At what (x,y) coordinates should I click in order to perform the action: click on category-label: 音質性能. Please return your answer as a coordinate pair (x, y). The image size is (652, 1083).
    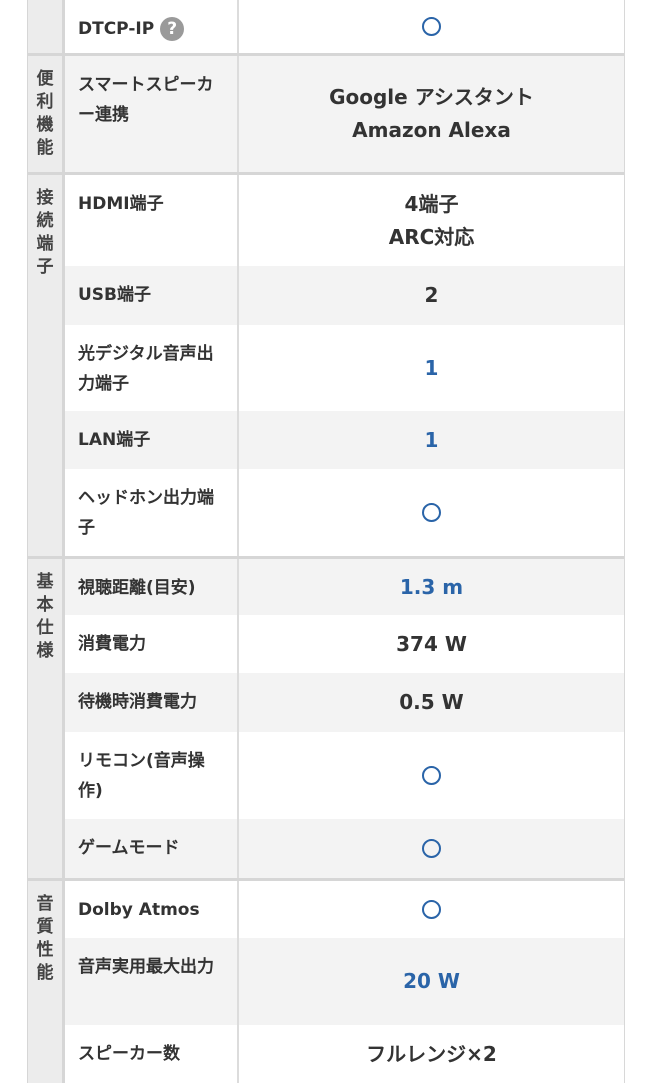
    Looking at the image, I should click on (45, 938).